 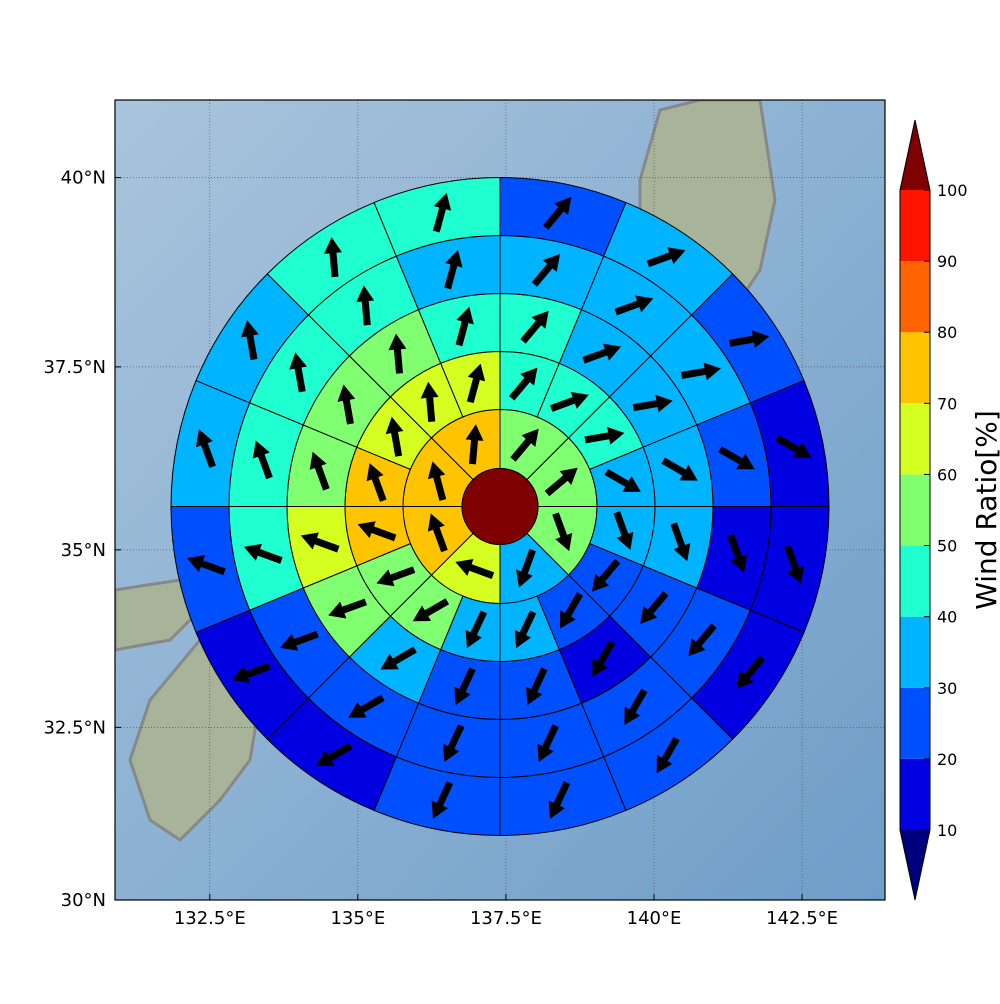 I want to click on colorbar-tick-label: 60, so click(x=947, y=474).